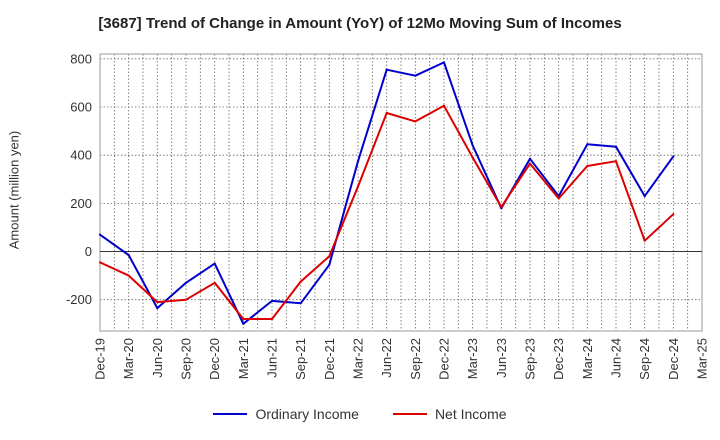 The height and width of the screenshot is (440, 720). What do you see at coordinates (128, 358) in the screenshot?
I see `x-tick-label: Mar-20` at bounding box center [128, 358].